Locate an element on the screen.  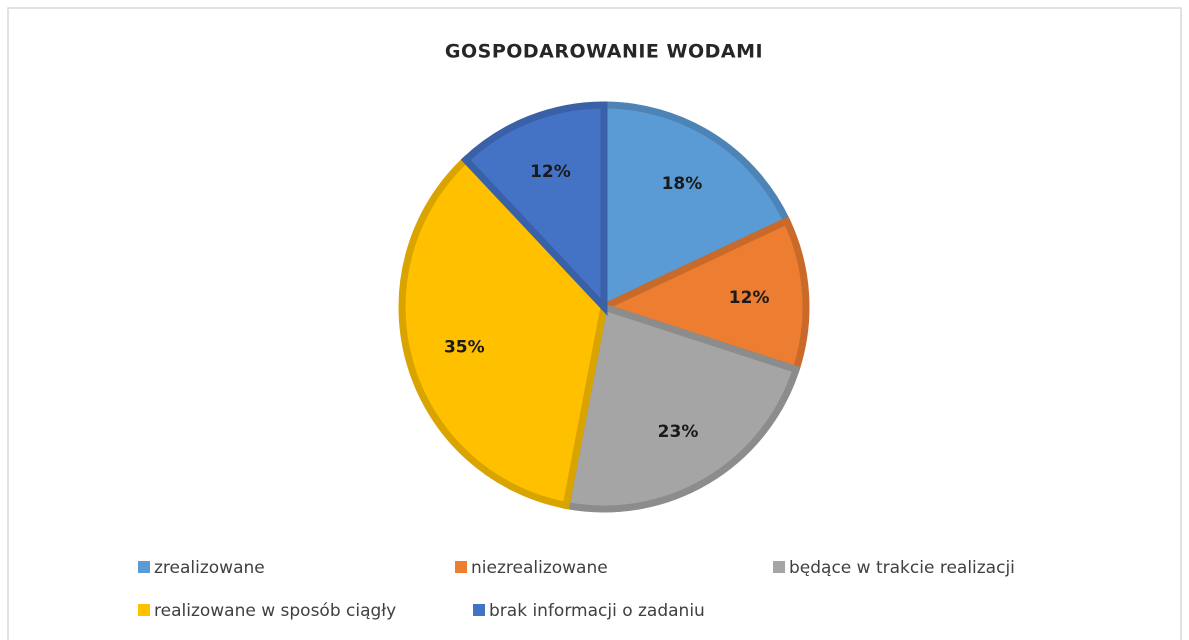
legend-label: realizowane w sposób ciągły is located at coordinates (275, 611).